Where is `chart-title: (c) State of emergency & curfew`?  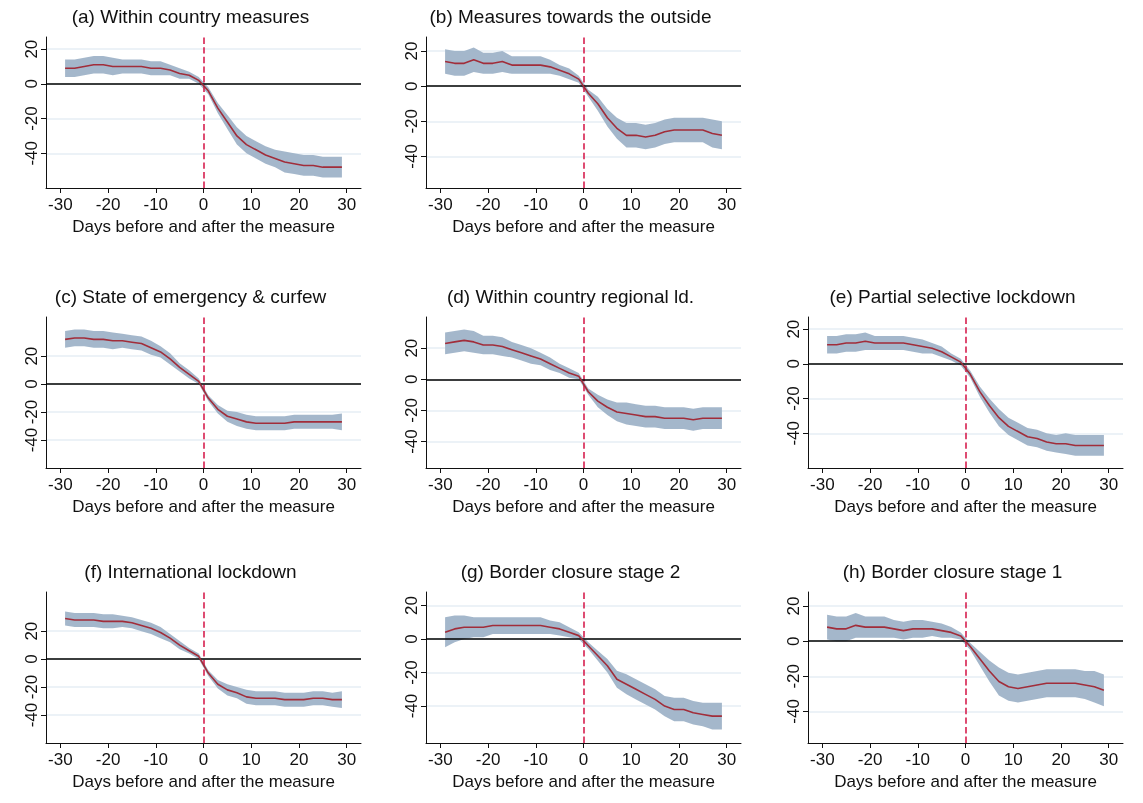
chart-title: (c) State of emergency & curfew is located at coordinates (190, 296).